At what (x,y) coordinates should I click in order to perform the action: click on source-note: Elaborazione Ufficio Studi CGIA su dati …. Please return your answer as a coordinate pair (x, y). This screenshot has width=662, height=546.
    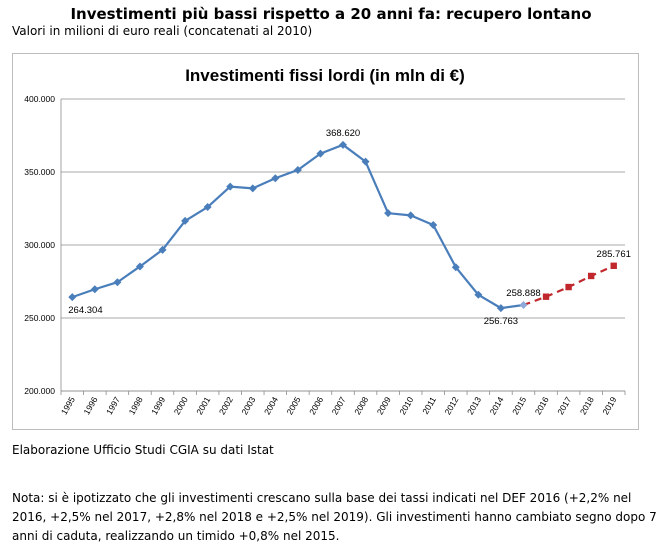
    Looking at the image, I should click on (143, 450).